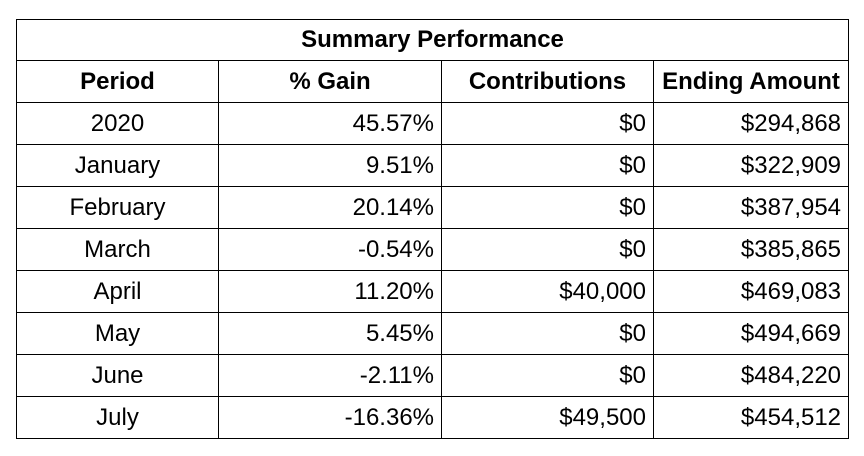 Image resolution: width=864 pixels, height=456 pixels. I want to click on column-header-gain: % Gain, so click(330, 81).